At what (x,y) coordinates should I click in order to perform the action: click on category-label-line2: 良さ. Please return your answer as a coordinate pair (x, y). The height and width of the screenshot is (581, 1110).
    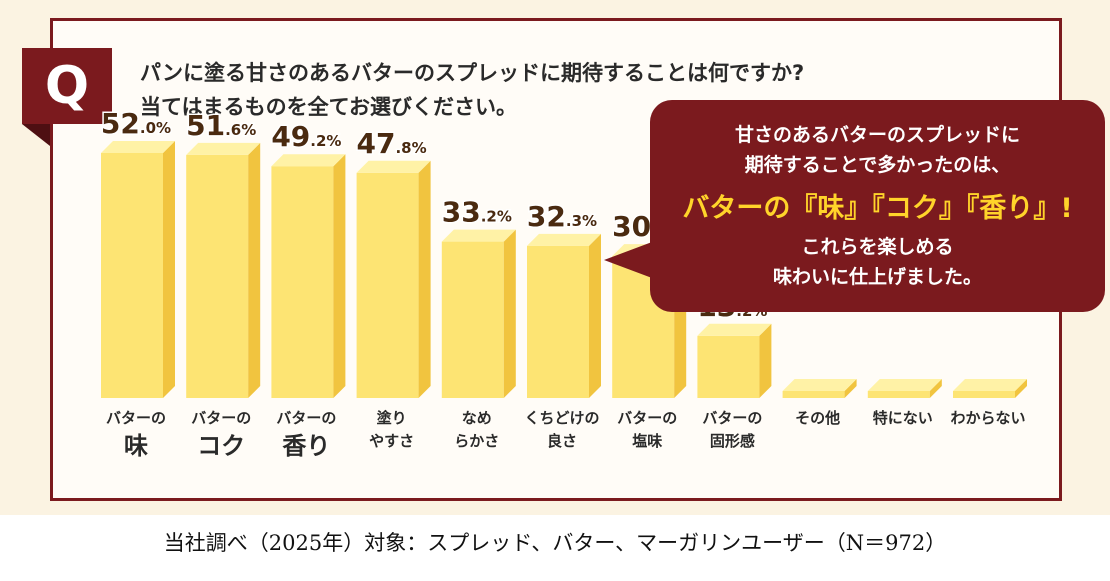
    Looking at the image, I should click on (562, 441).